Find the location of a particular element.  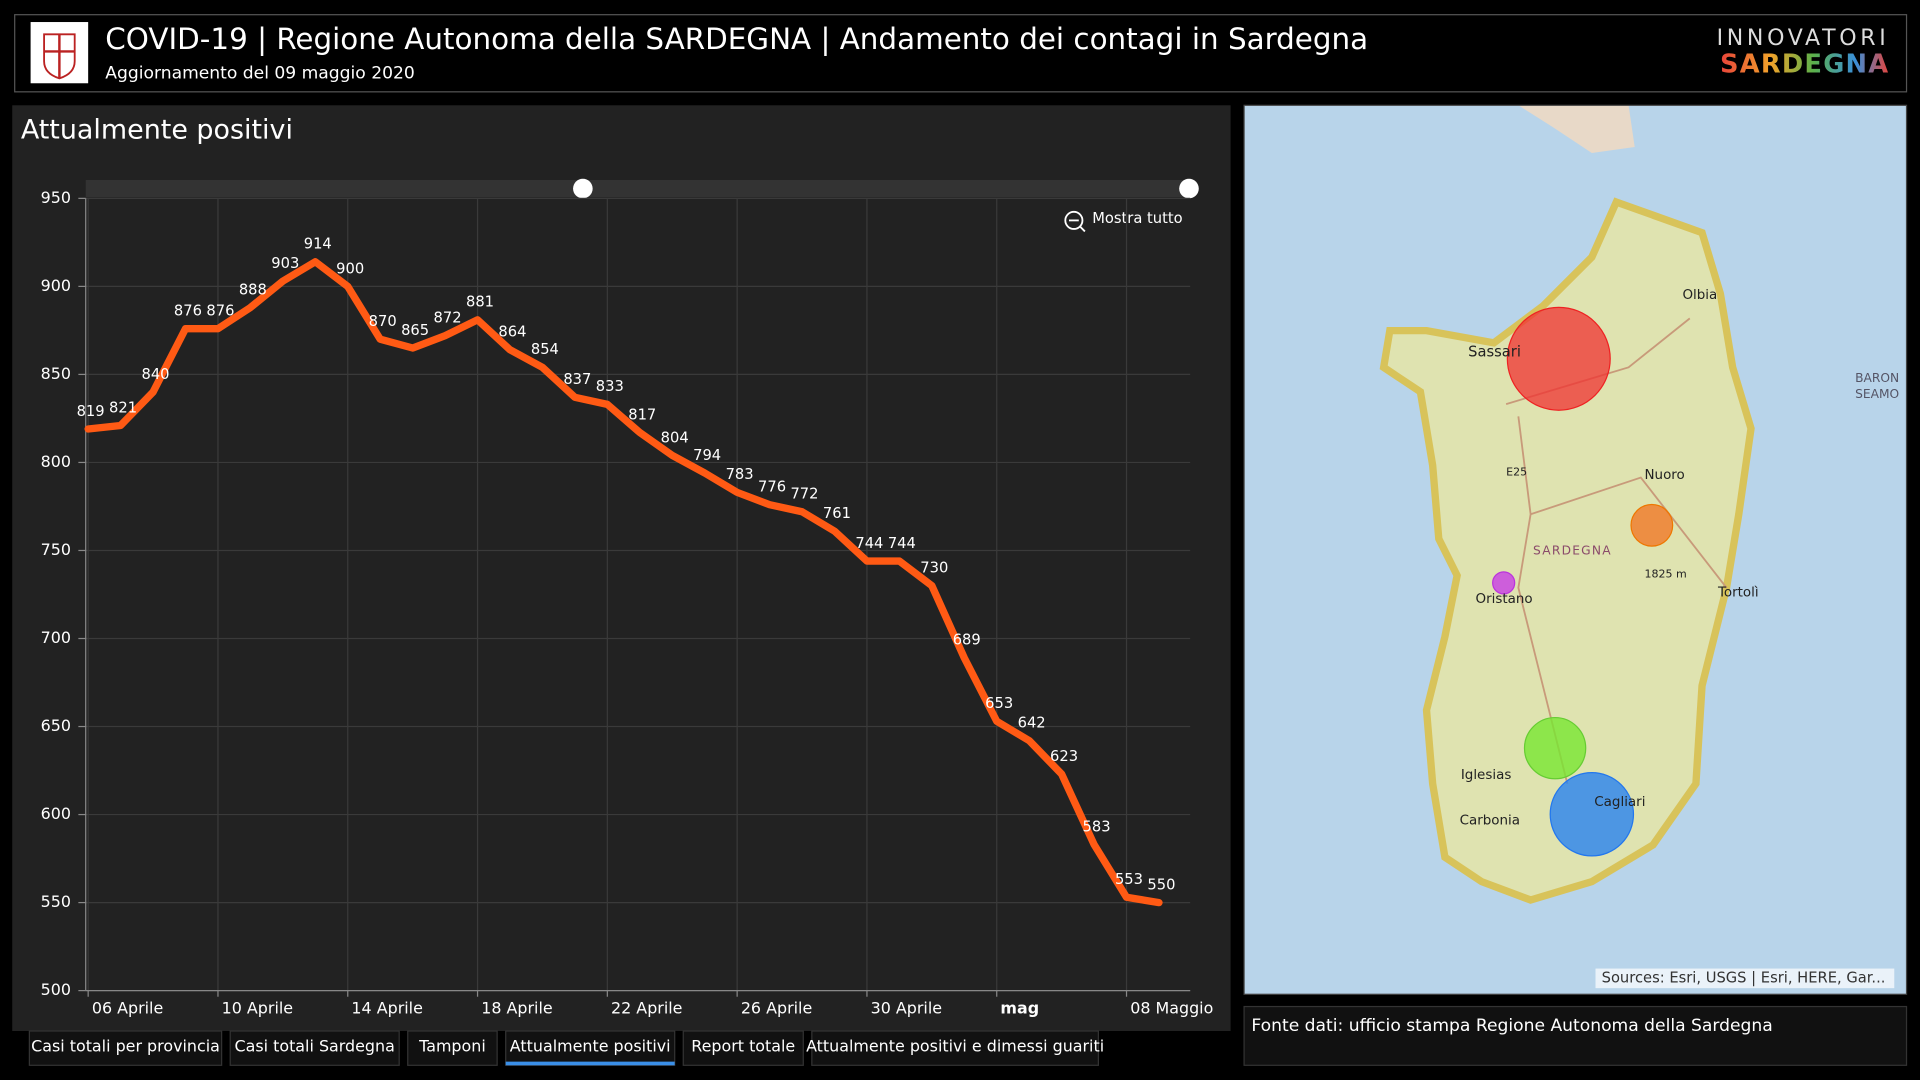

attribution-box is located at coordinates (1745, 978).